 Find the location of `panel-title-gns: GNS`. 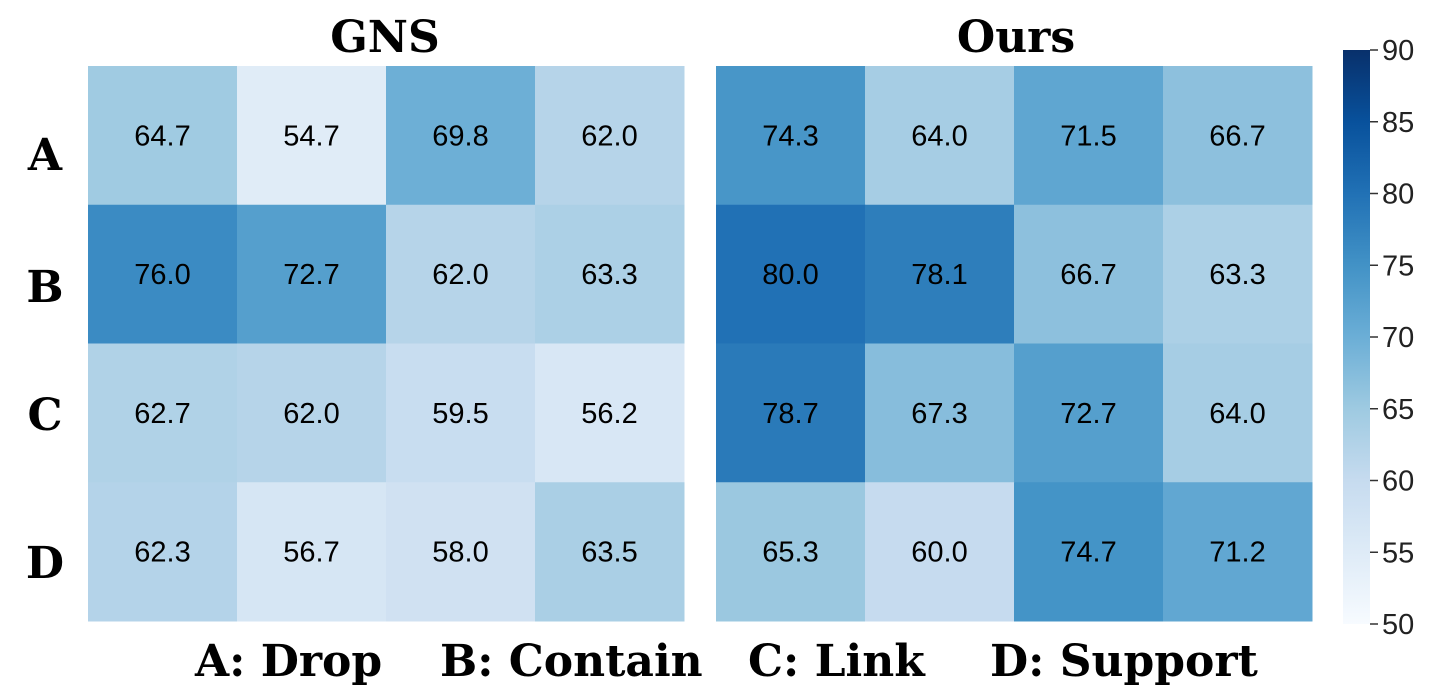

panel-title-gns: GNS is located at coordinates (385, 37).